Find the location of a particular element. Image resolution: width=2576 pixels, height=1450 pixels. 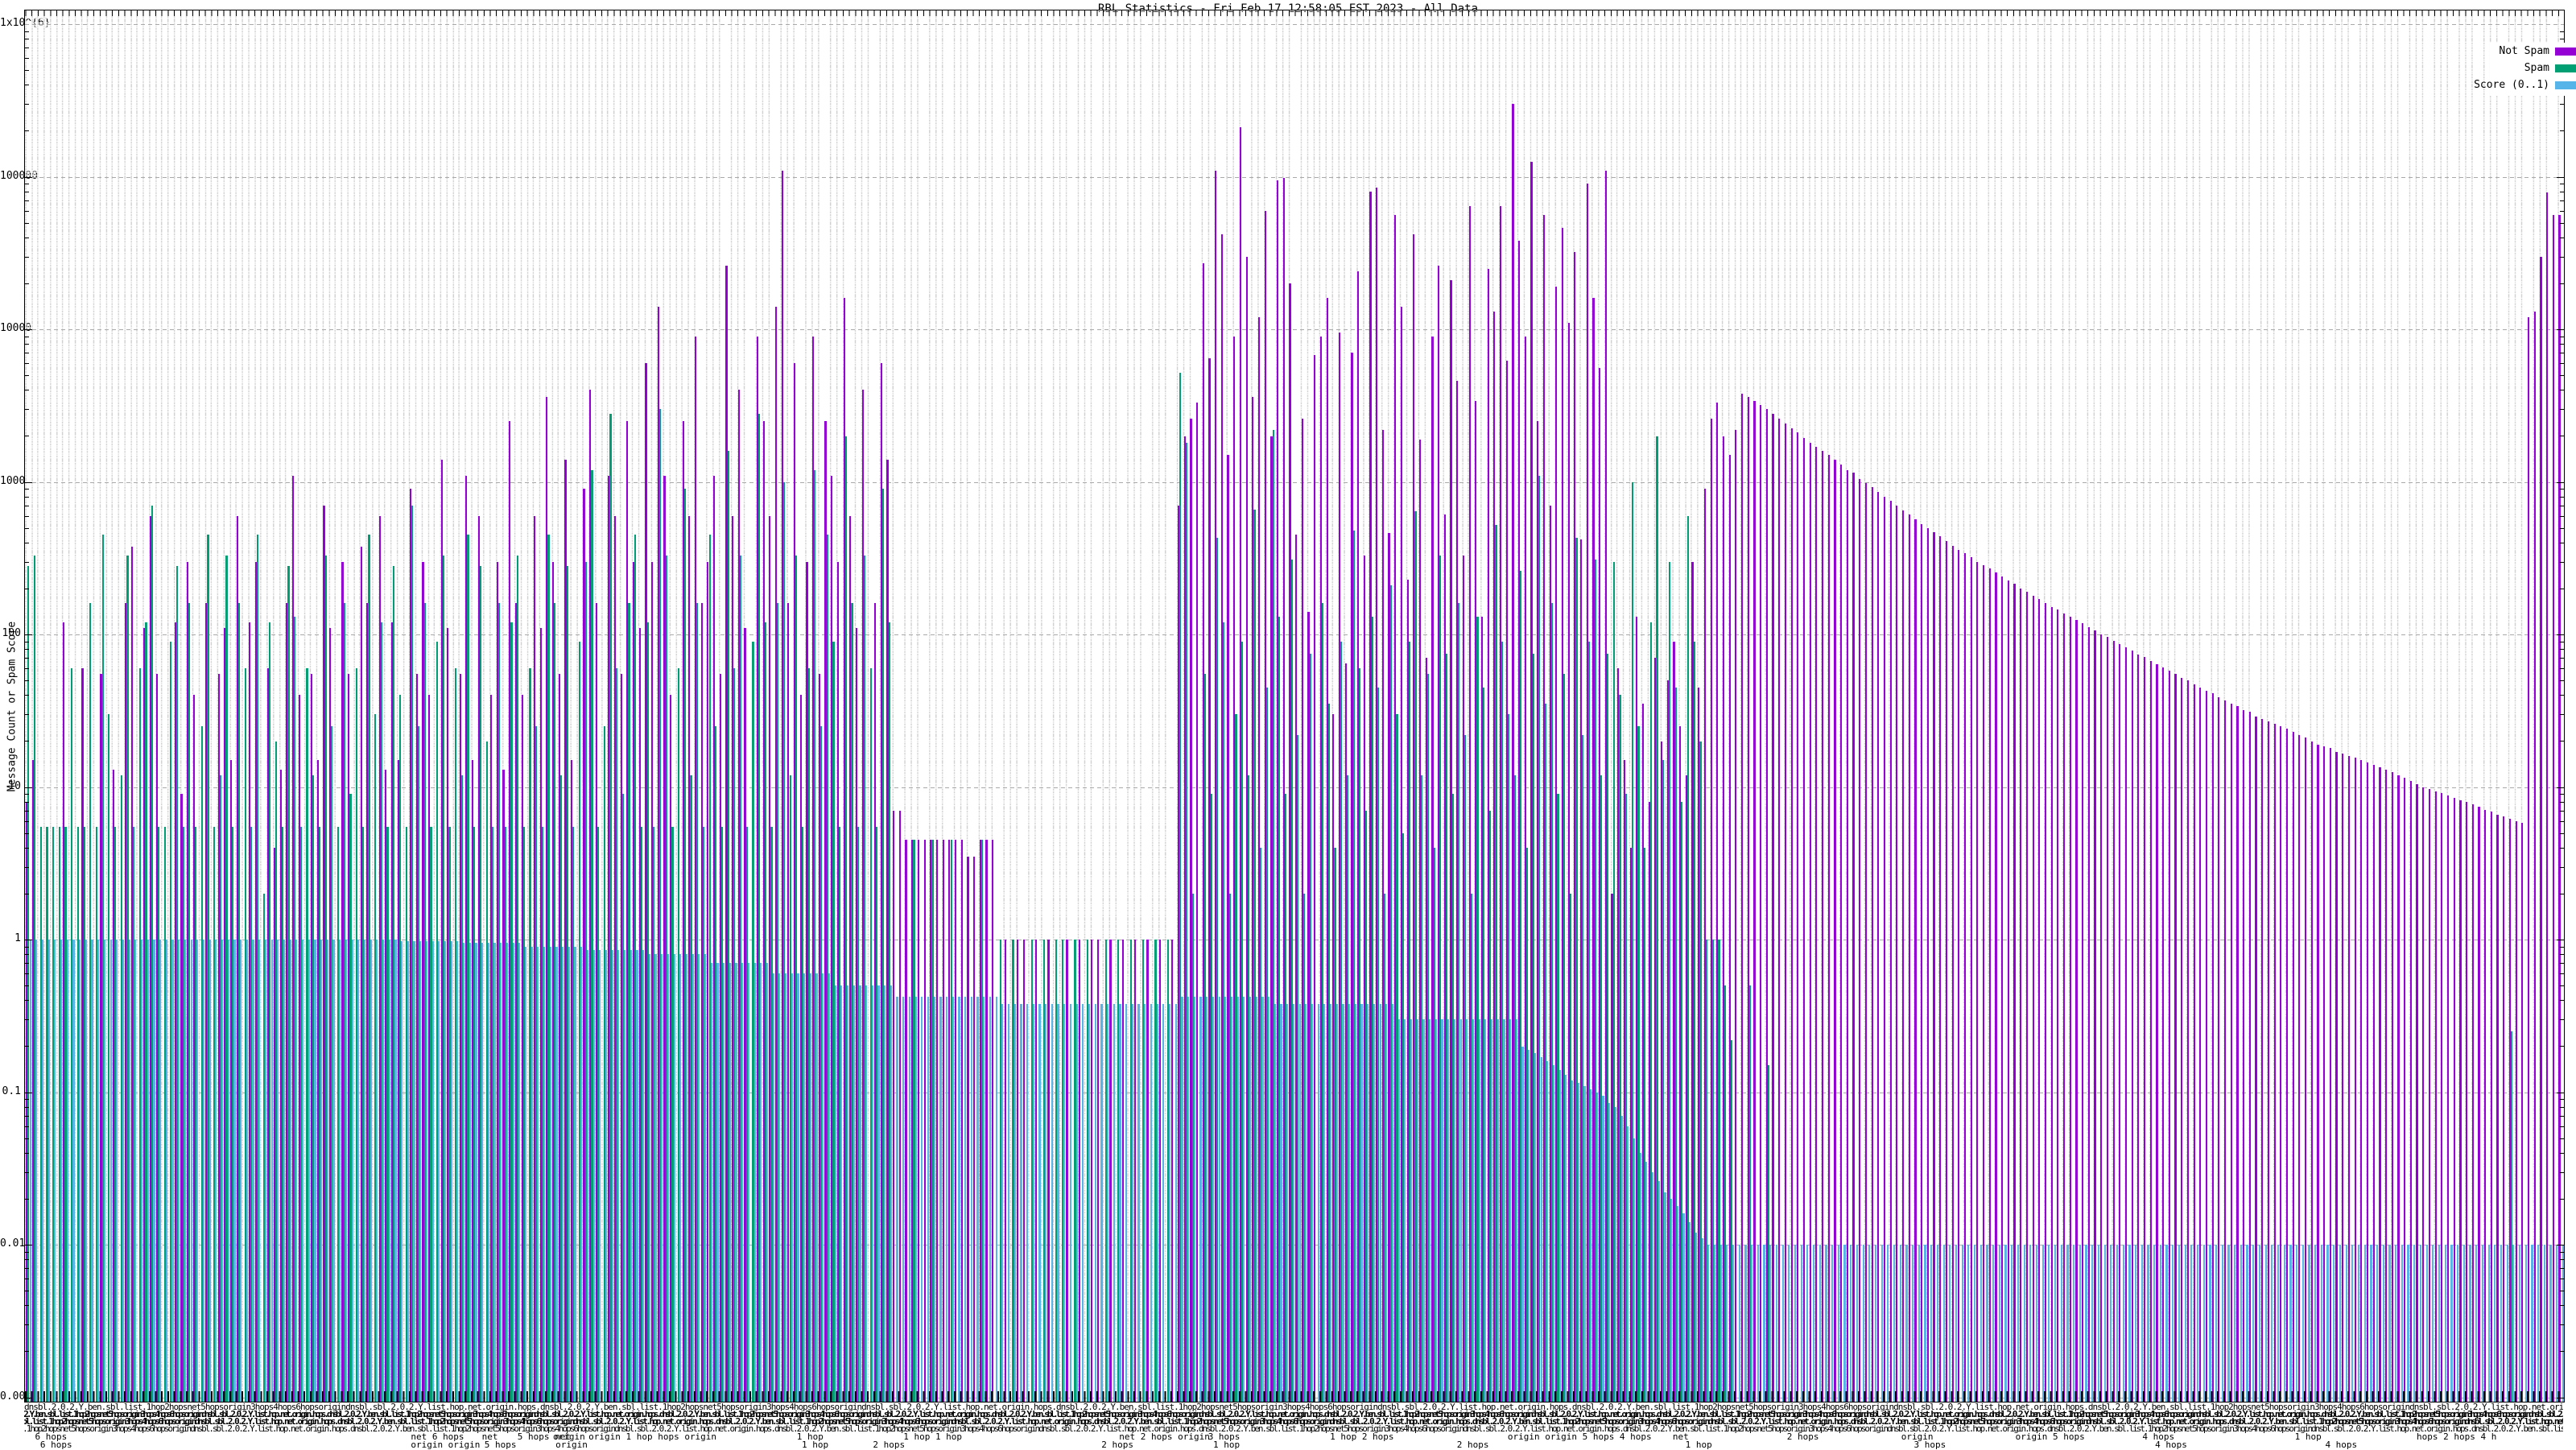

y-tick-label: 1x10^{6} is located at coordinates (25, 23).